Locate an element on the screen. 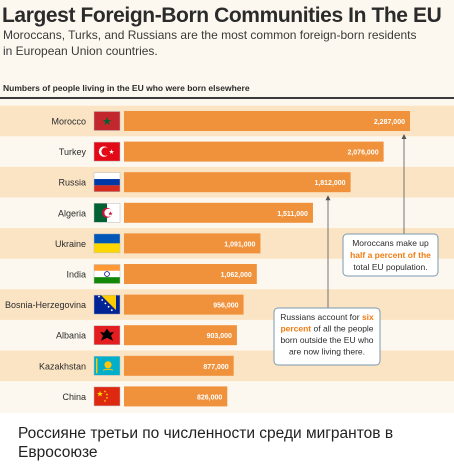 The image size is (454, 465). annotation-line: half a percent of the is located at coordinates (390, 255).